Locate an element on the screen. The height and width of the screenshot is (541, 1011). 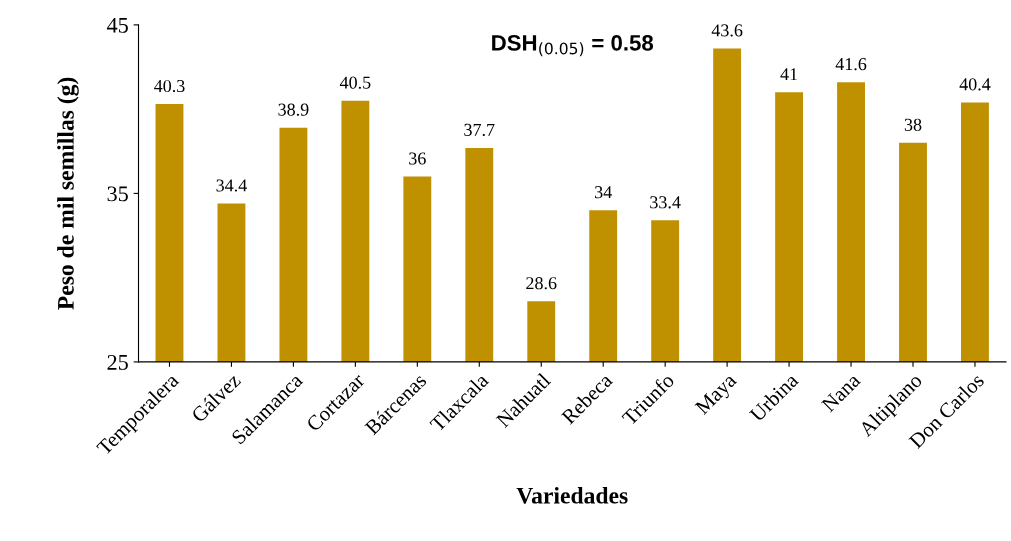
data-label: 40.4 is located at coordinates (975, 84).